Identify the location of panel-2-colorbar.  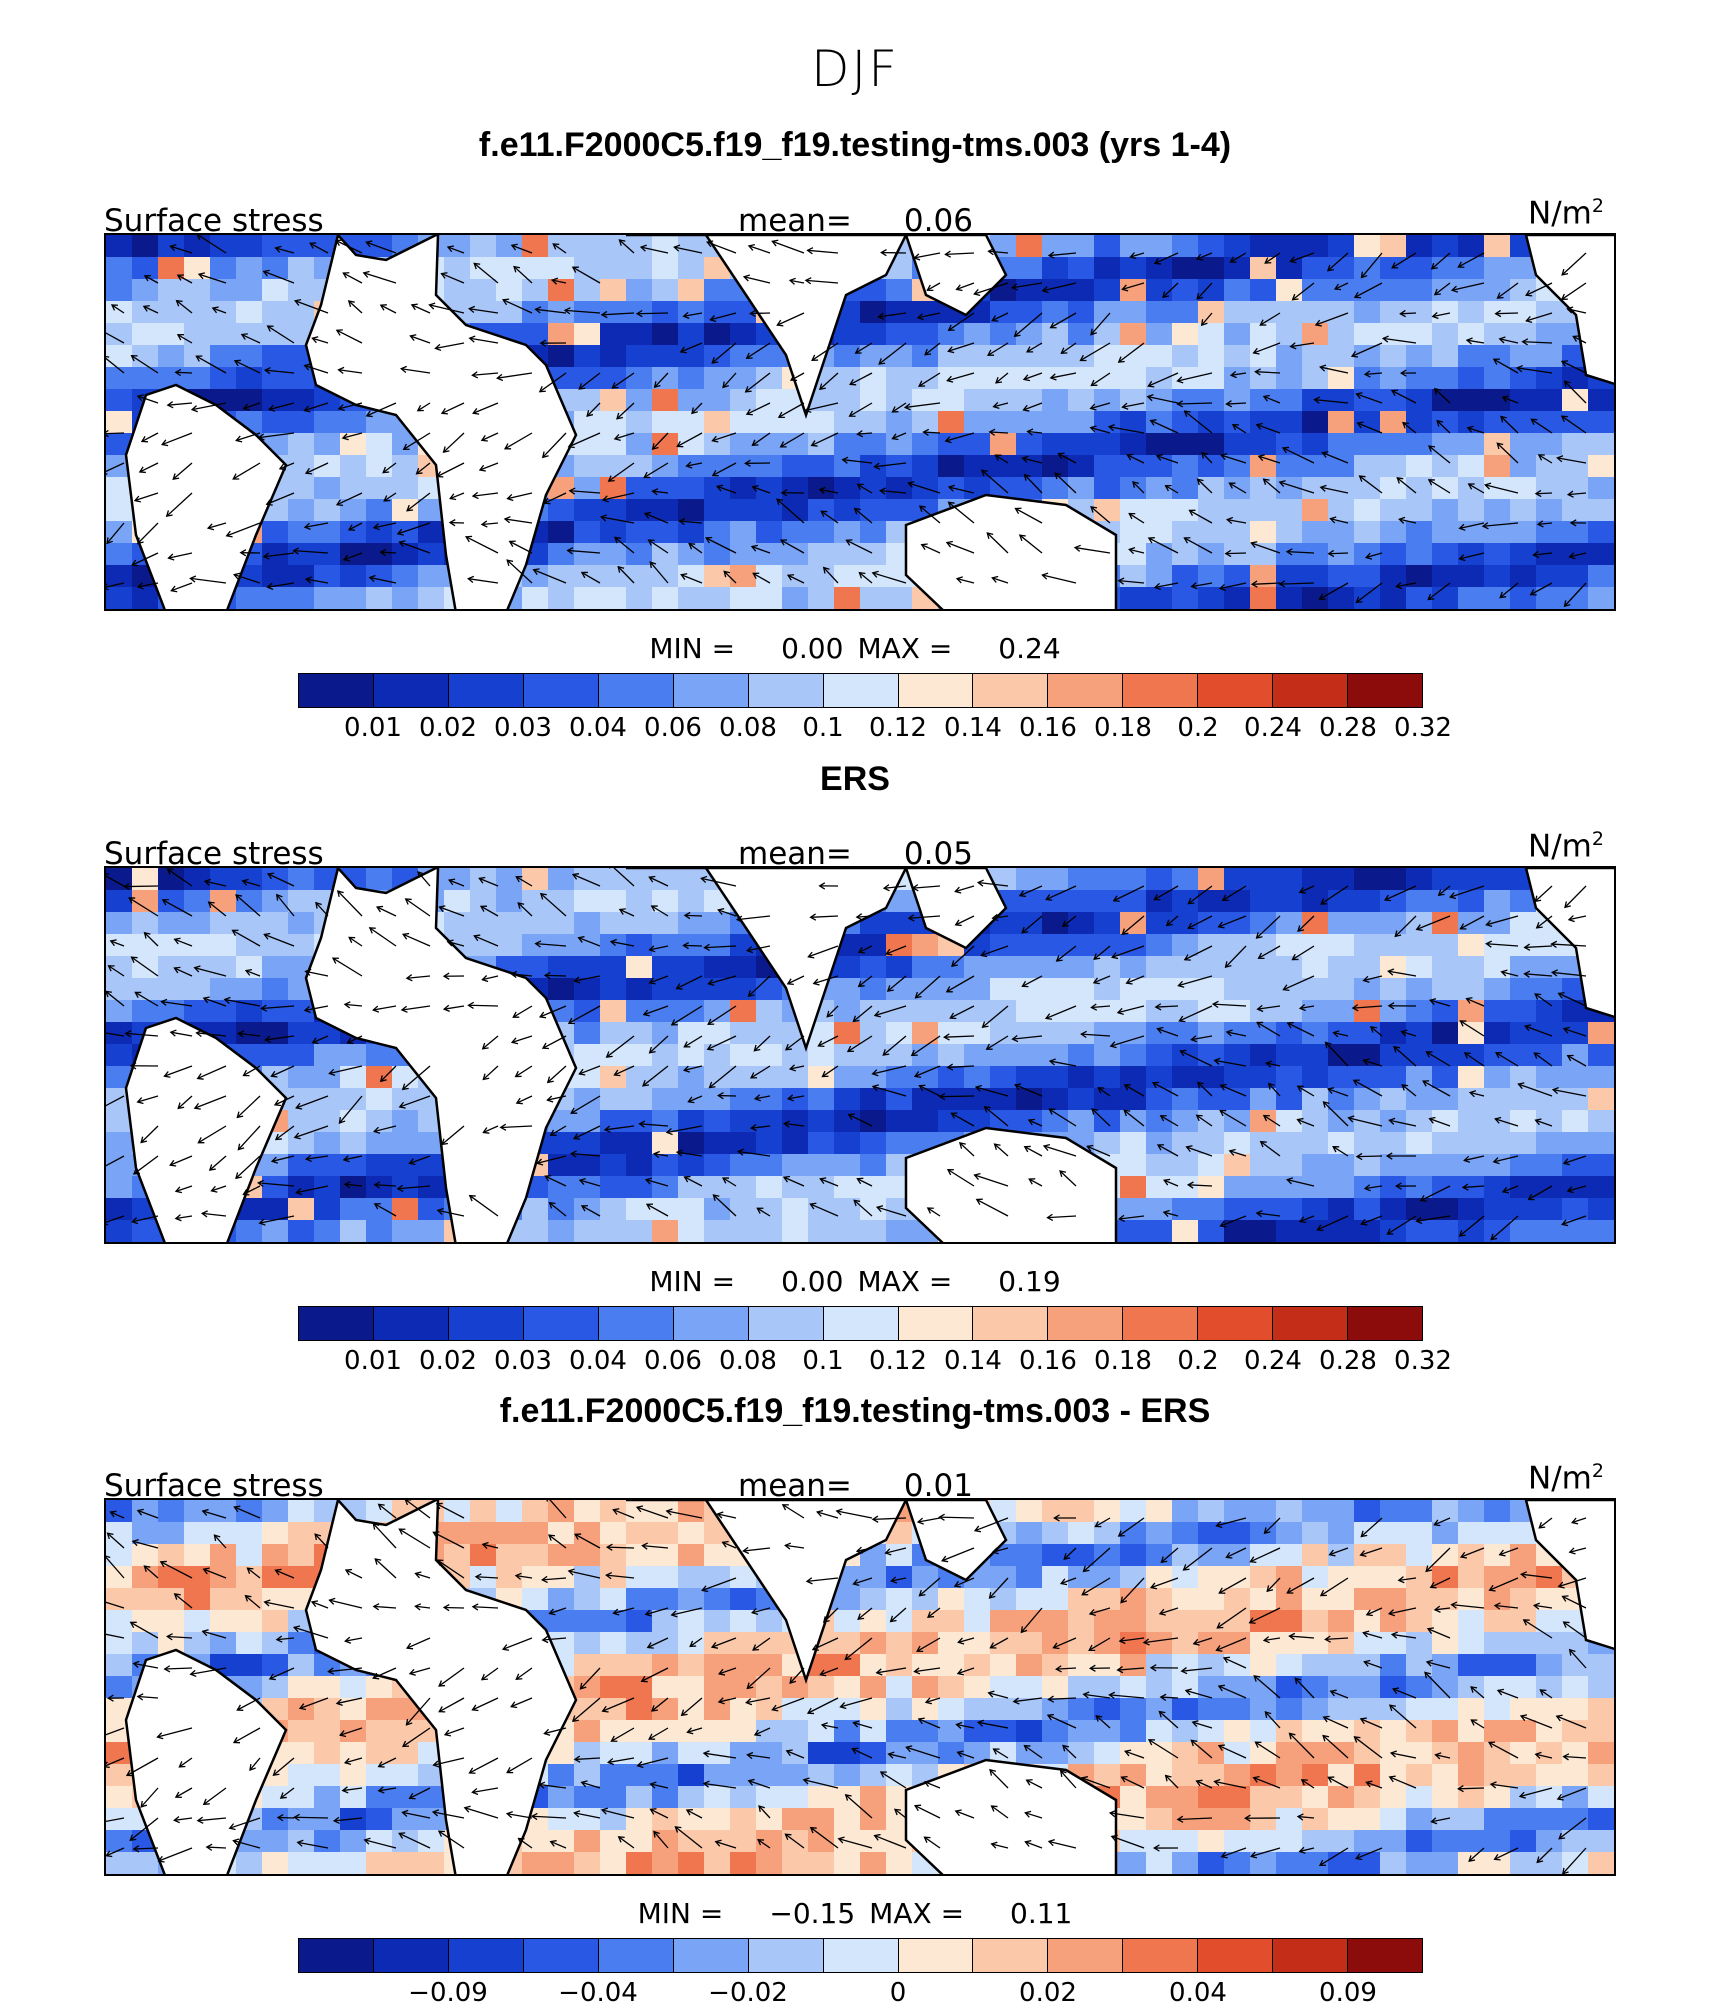
(860, 1323).